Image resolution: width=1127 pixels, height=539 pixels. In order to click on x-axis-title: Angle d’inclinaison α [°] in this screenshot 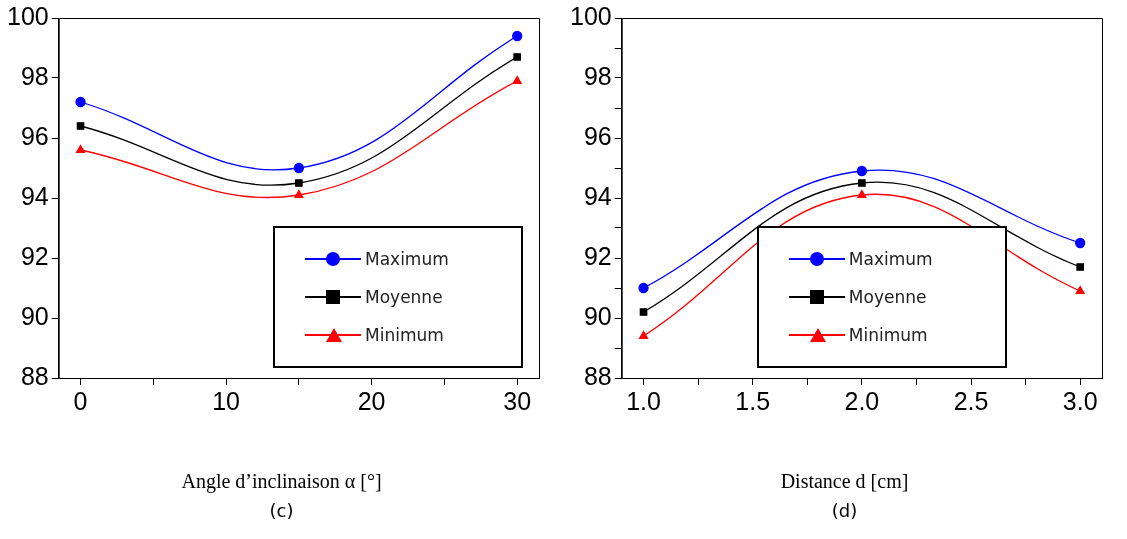, I will do `click(281, 481)`.